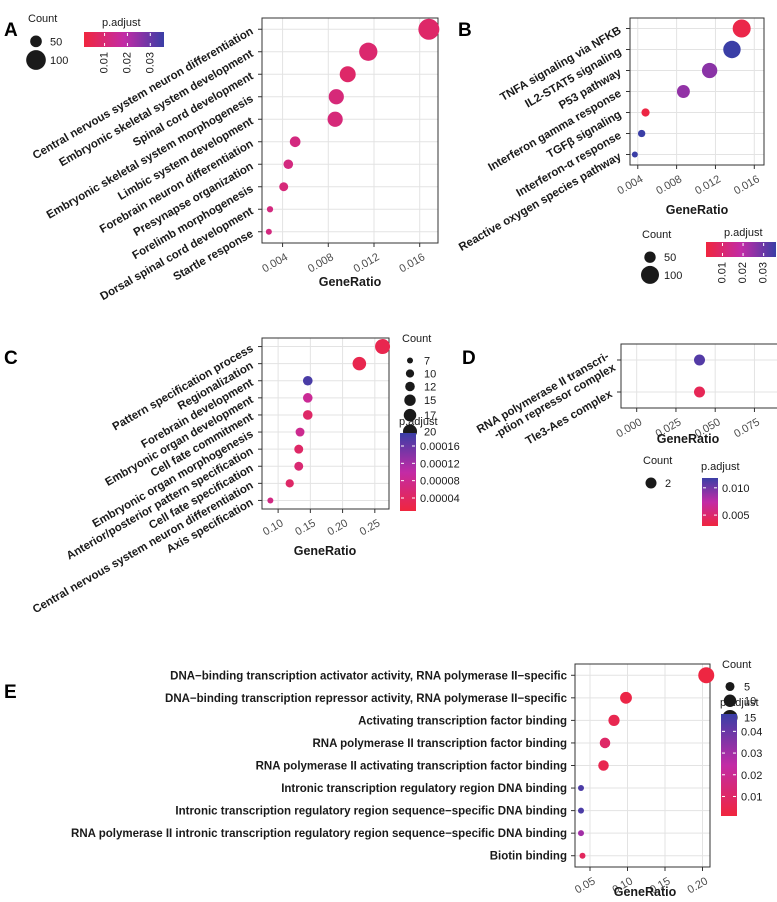  I want to click on color-legend: p.adjust 0.00004 0.00008 0.00012 0.00016, so click(429, 463).